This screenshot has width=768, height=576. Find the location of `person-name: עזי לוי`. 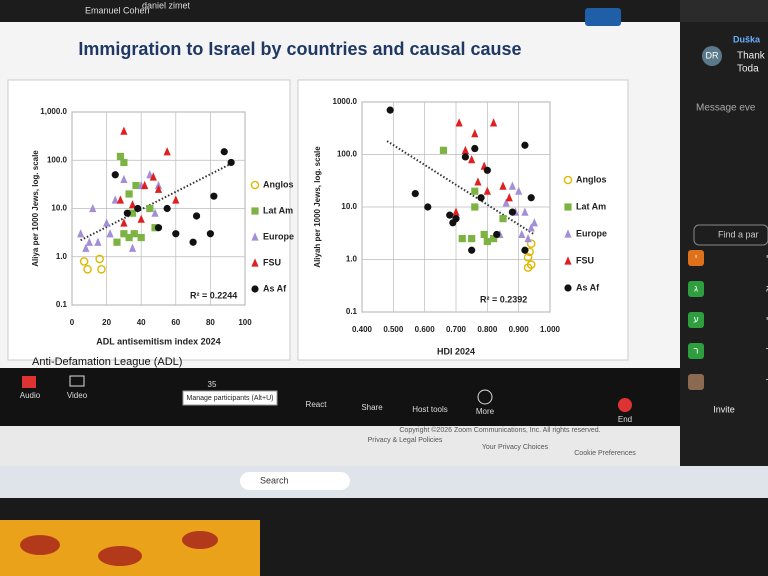

person-name: עזי לוי is located at coordinates (767, 319).